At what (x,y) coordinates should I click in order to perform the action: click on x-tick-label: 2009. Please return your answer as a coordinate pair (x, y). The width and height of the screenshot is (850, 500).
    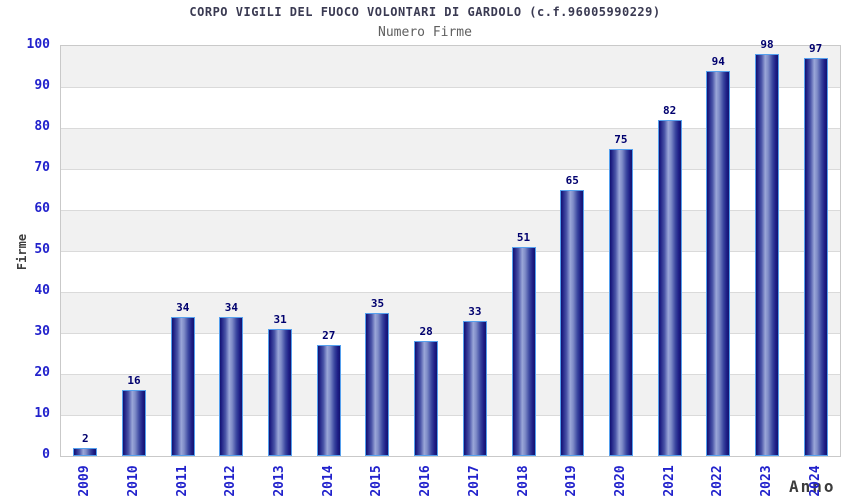
    Looking at the image, I should click on (85, 481).